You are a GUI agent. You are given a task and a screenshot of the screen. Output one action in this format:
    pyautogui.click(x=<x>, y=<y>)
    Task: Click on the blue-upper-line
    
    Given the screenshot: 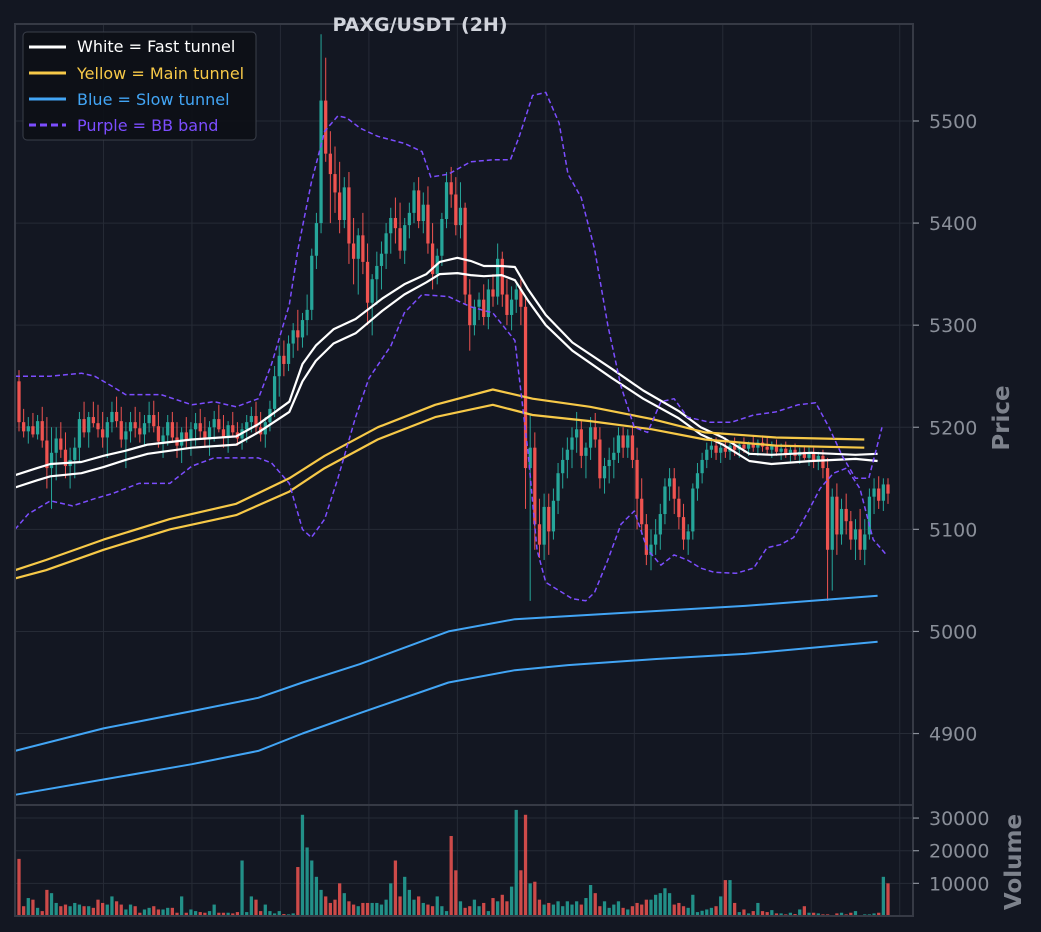 What is the action you would take?
    pyautogui.click(x=446, y=673)
    